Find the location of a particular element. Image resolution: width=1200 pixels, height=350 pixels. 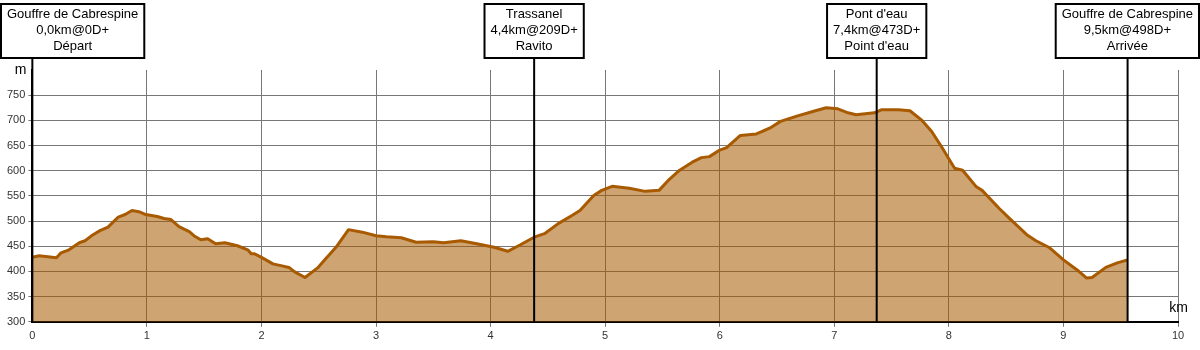

x-tick-label: 10 is located at coordinates (1178, 335).